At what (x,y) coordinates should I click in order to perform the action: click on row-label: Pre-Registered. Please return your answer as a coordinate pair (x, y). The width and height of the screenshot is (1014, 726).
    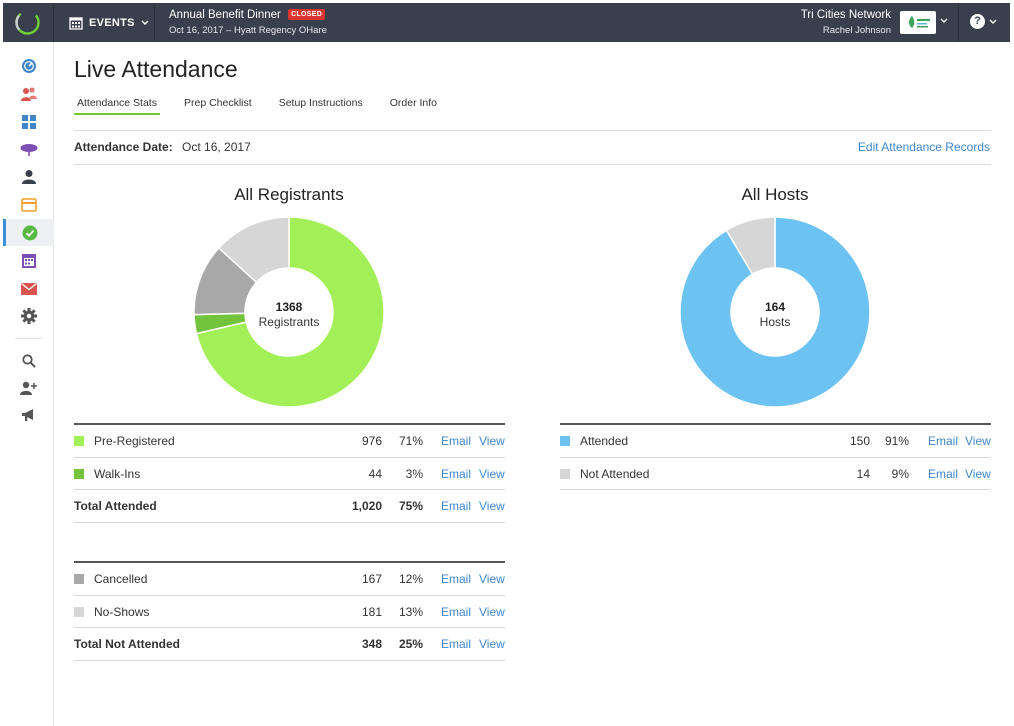
    Looking at the image, I should click on (134, 441).